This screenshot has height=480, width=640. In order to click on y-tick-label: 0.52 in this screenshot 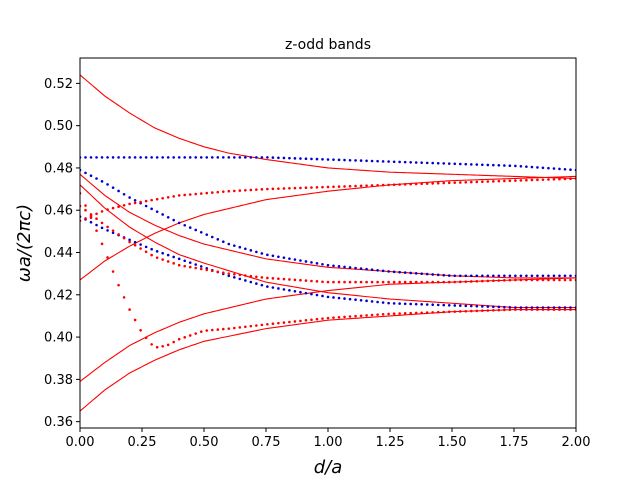, I will do `click(58, 84)`.